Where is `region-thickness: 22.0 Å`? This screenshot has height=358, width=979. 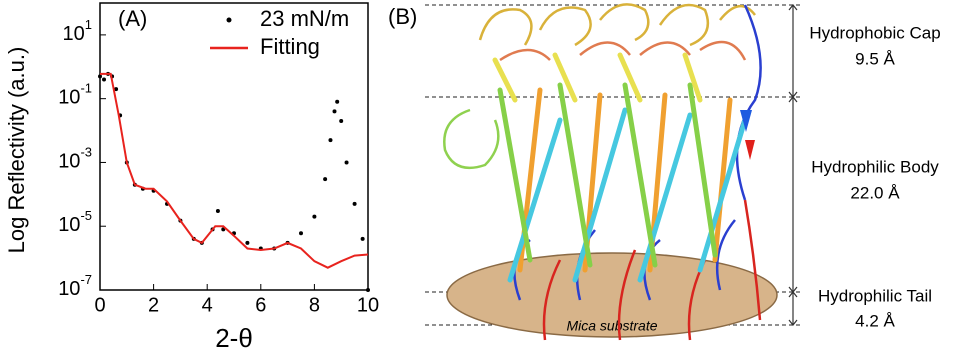
region-thickness: 22.0 Å is located at coordinates (875, 192).